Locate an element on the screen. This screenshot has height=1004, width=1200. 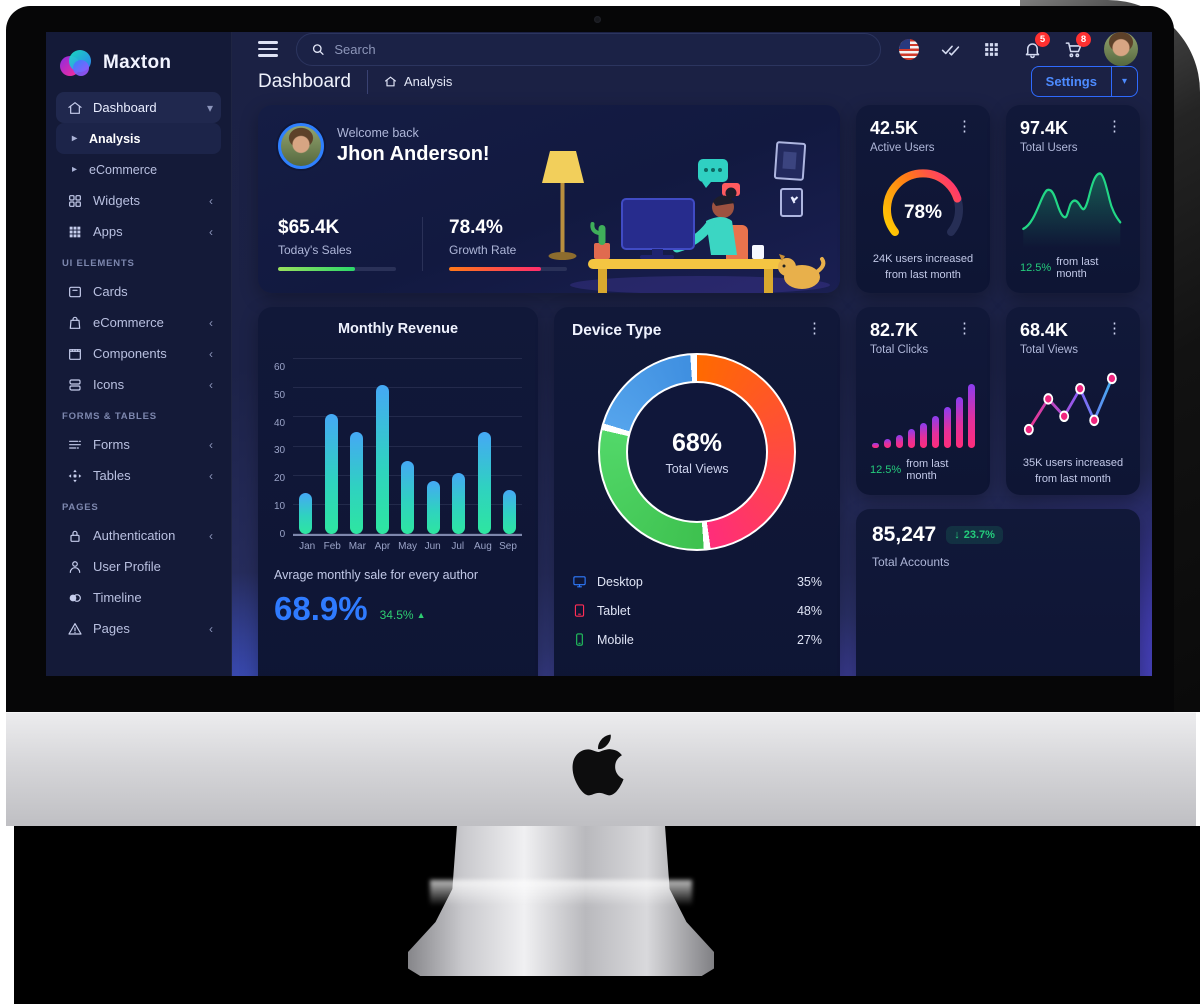
settings-button: Settings ▾ is located at coordinates (1084, 81).